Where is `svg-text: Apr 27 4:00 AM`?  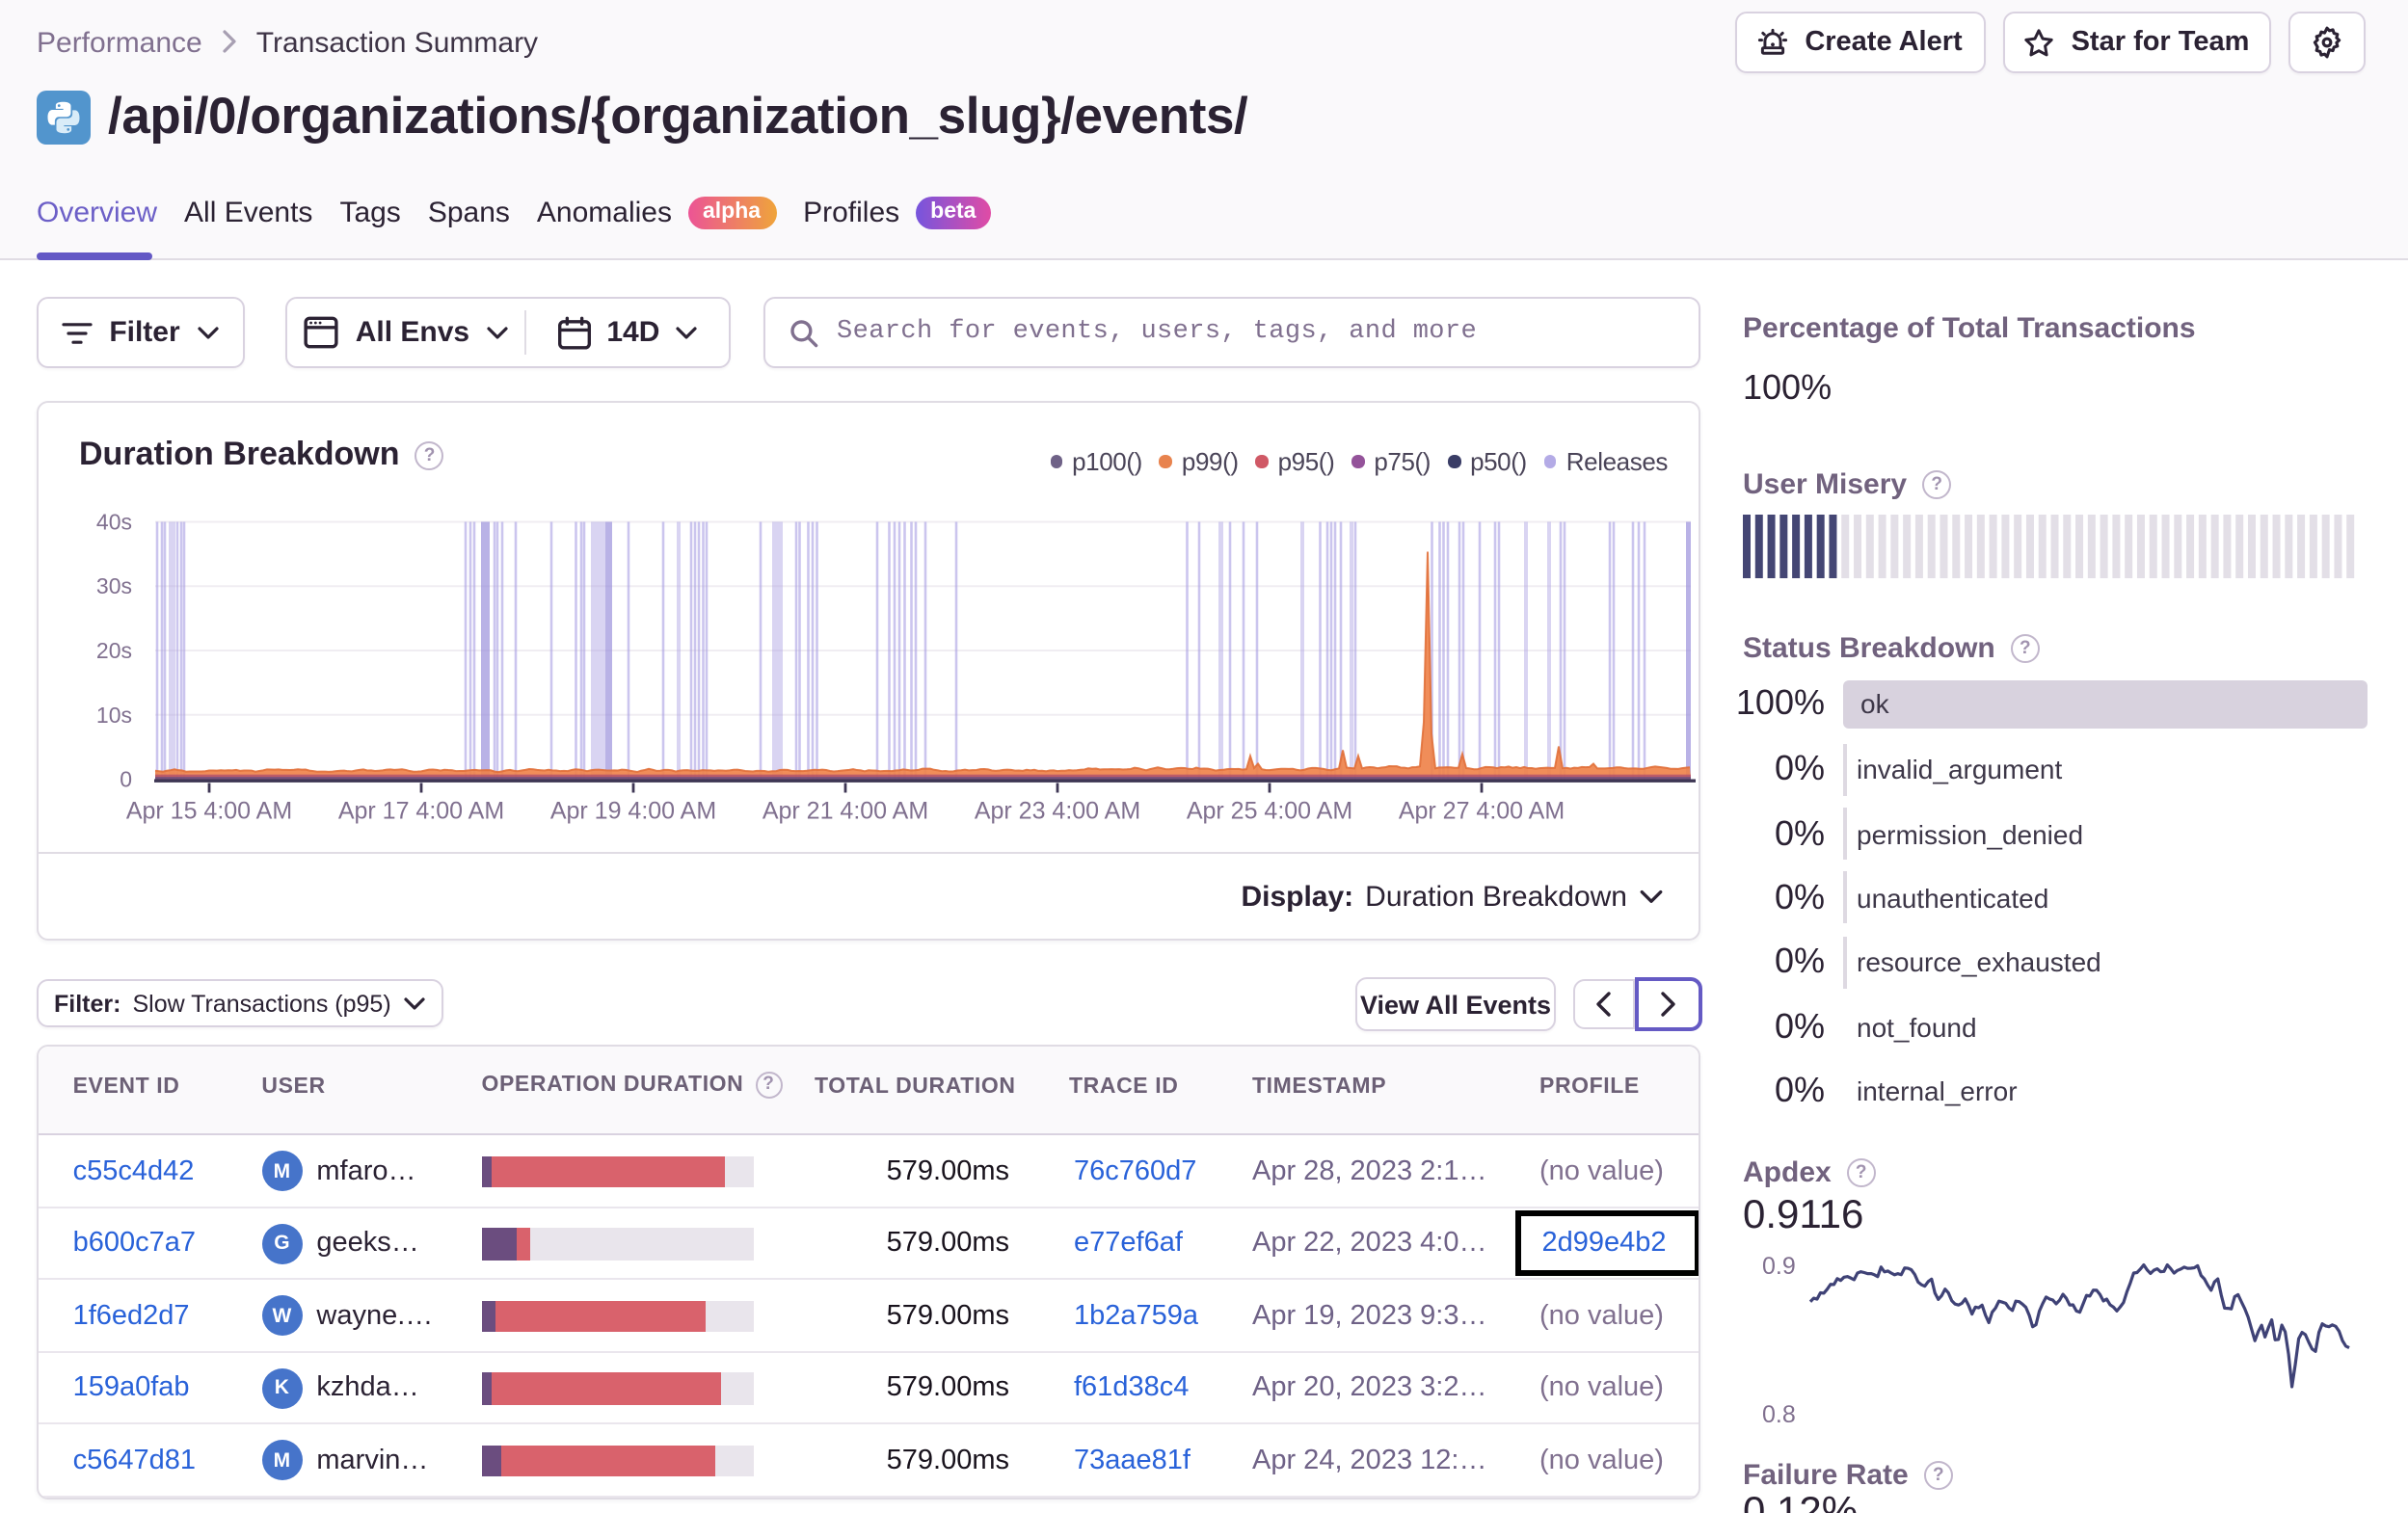 svg-text: Apr 27 4:00 AM is located at coordinates (1482, 811).